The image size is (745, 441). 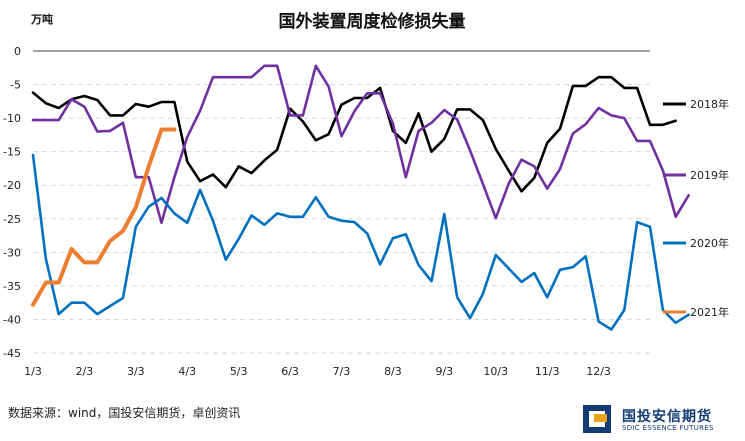 What do you see at coordinates (290, 371) in the screenshot?
I see `x-tick-label: 6/3` at bounding box center [290, 371].